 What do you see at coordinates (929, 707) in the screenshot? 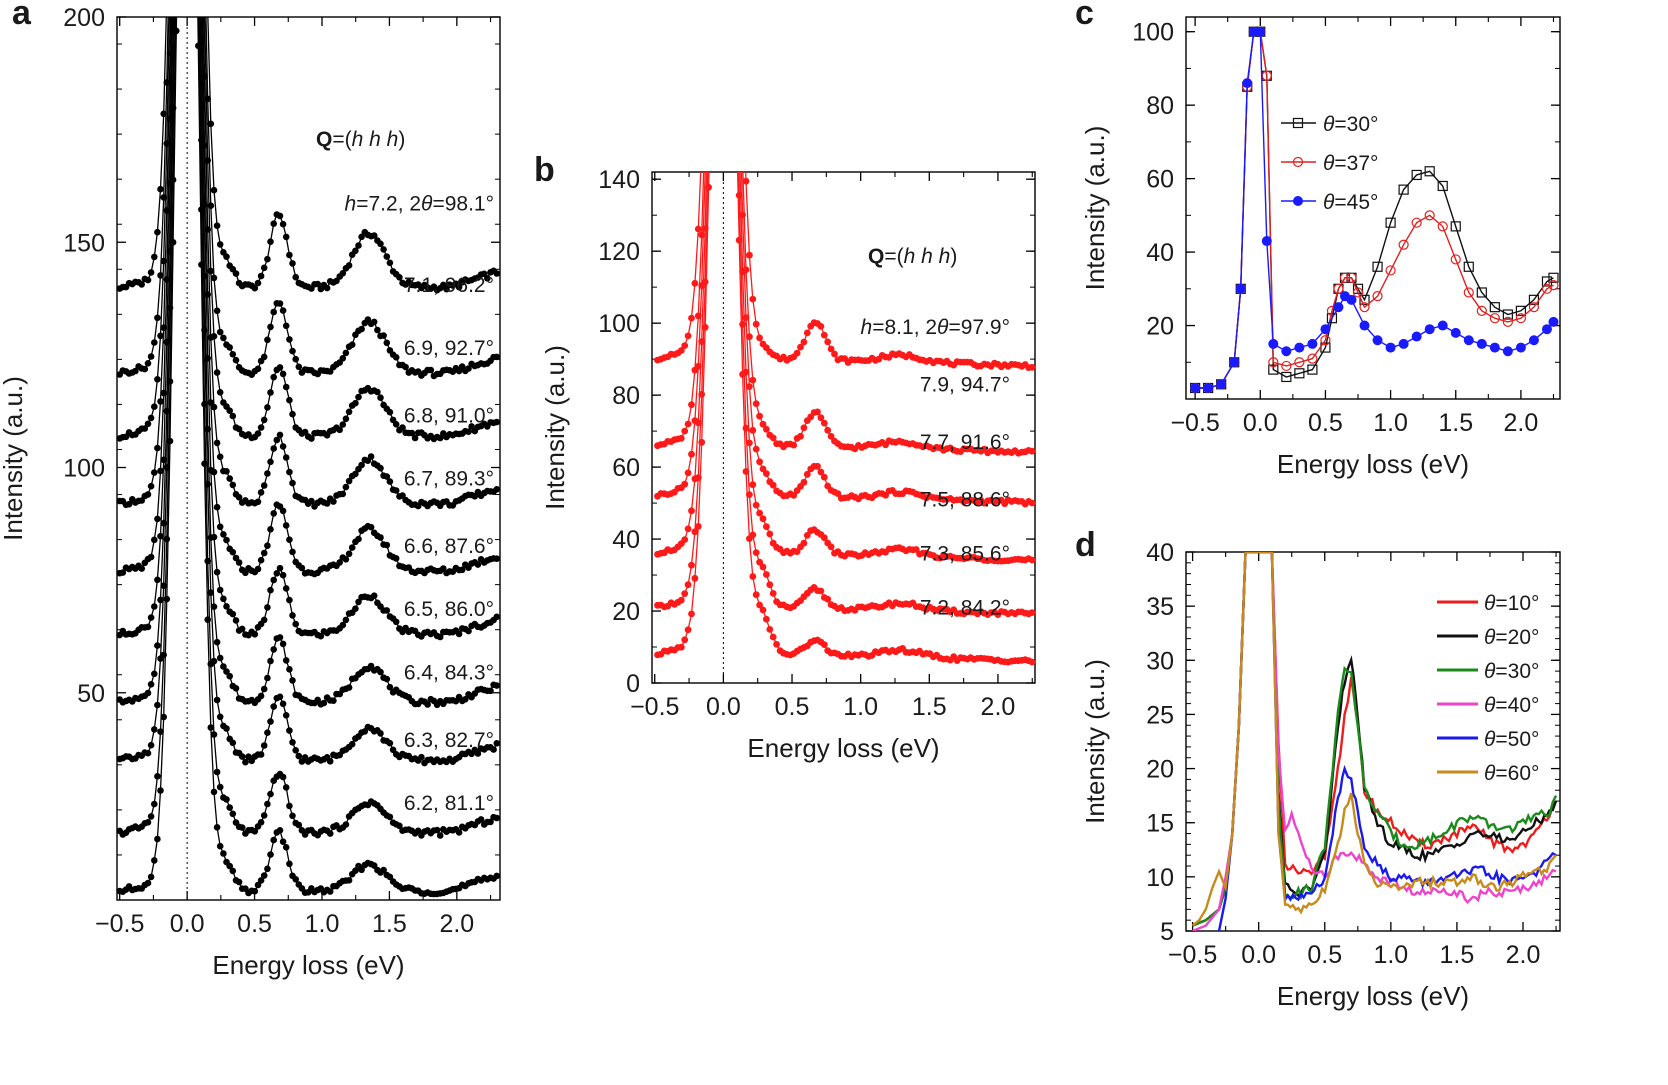
I see `panel-b-xtick-label: 1.5` at bounding box center [929, 707].